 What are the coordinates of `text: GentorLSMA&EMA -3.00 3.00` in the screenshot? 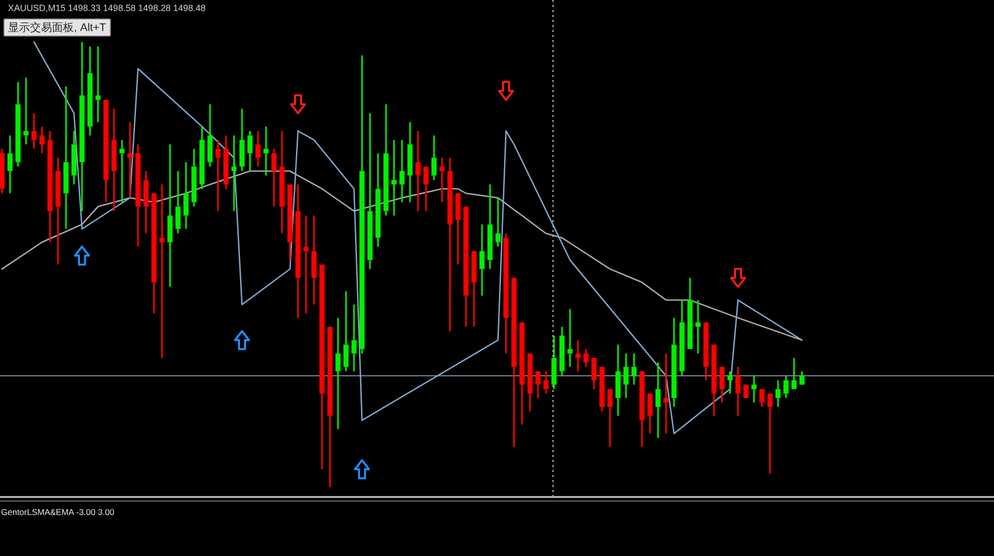 It's located at (58, 512).